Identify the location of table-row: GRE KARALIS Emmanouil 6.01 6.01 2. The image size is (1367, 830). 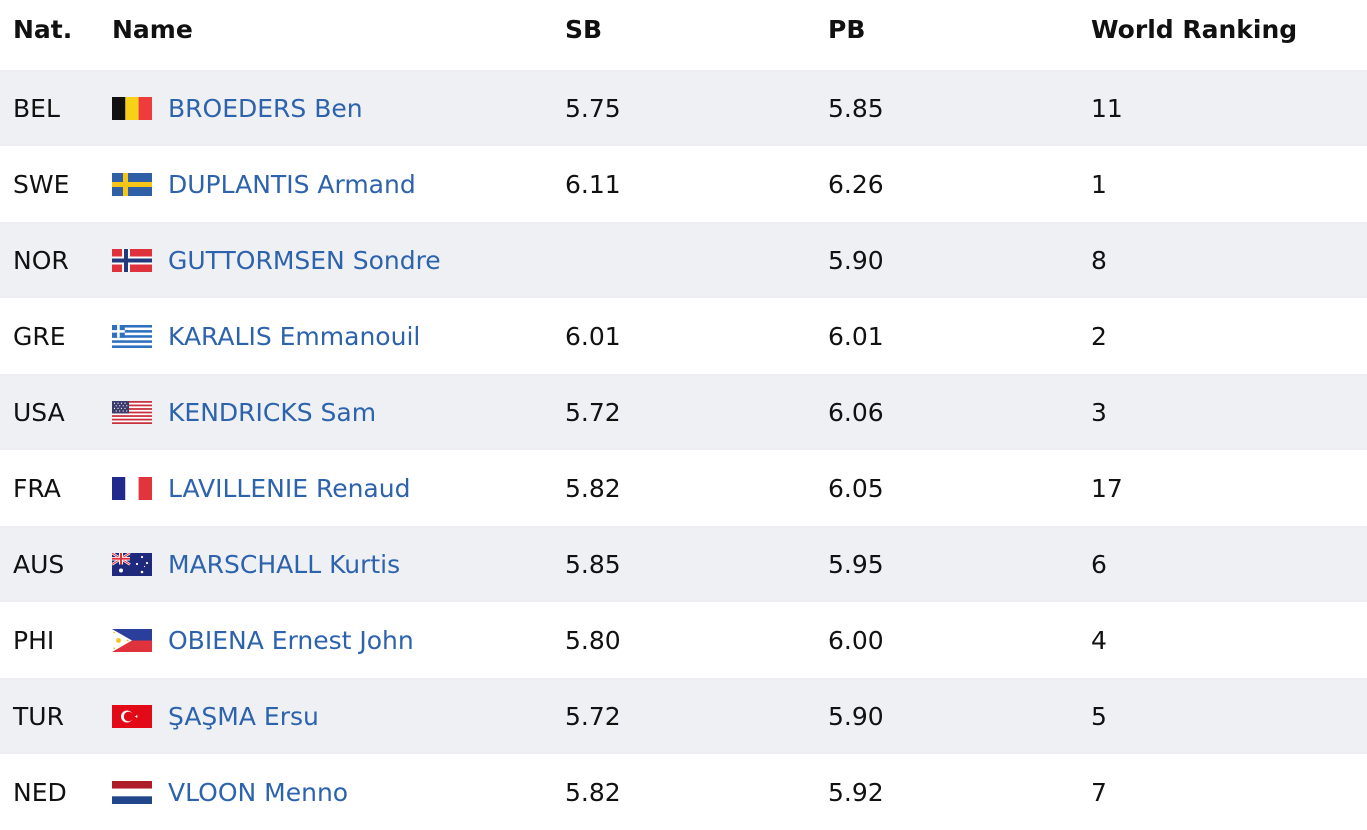
(683, 336).